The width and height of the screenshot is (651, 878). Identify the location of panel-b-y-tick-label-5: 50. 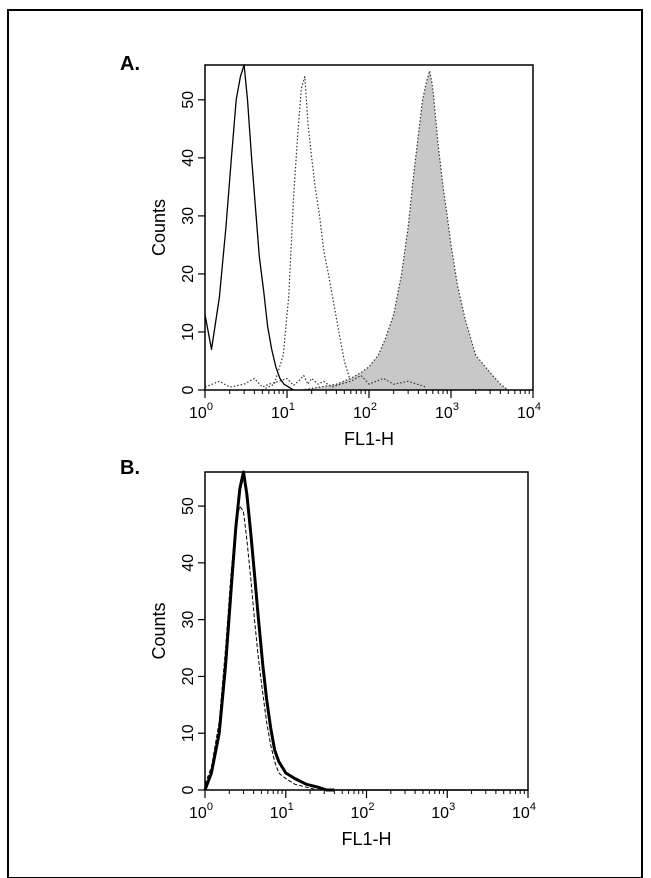
(188, 506).